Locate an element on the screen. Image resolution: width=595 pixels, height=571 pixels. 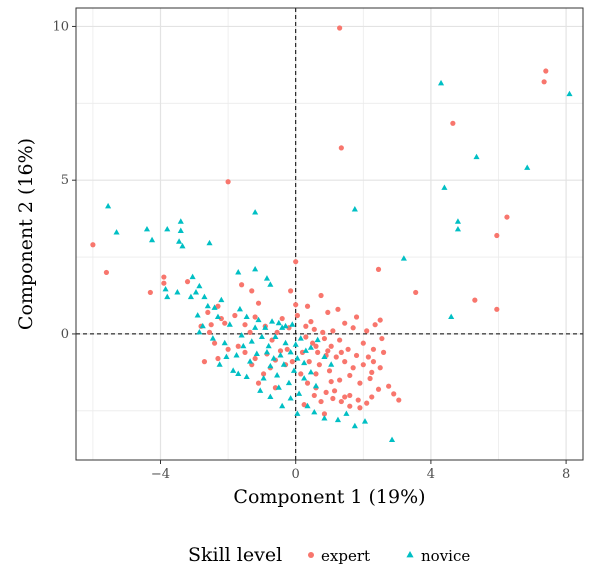
x-tick-label: 0 is located at coordinates (296, 474).